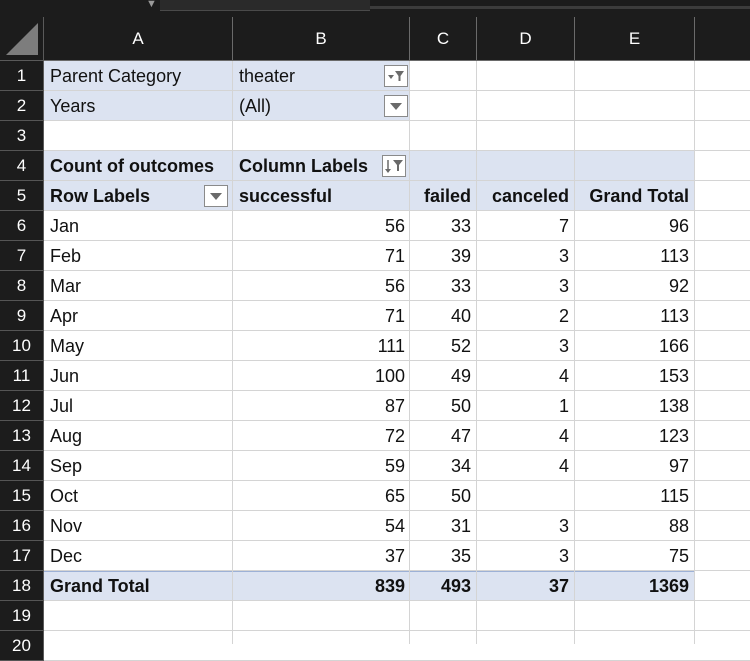  What do you see at coordinates (396, 106) in the screenshot?
I see `years-dropdown-button` at bounding box center [396, 106].